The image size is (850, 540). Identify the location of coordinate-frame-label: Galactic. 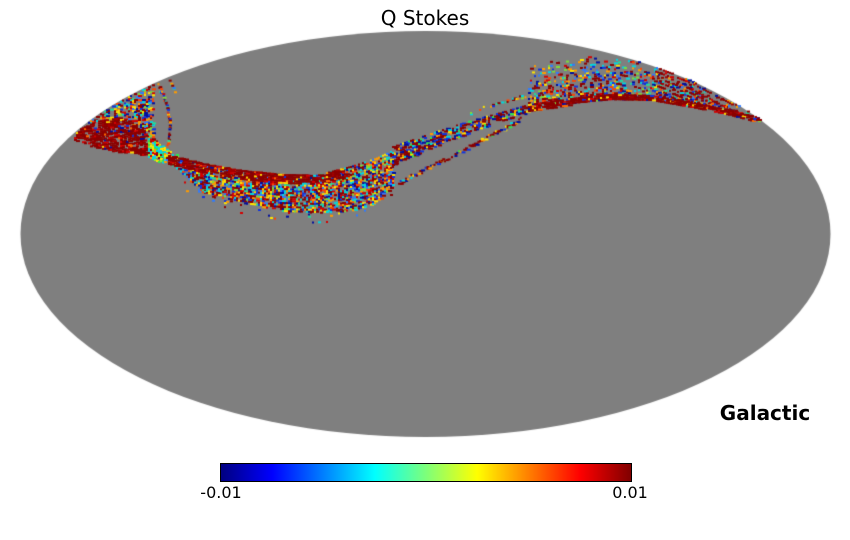
(765, 413).